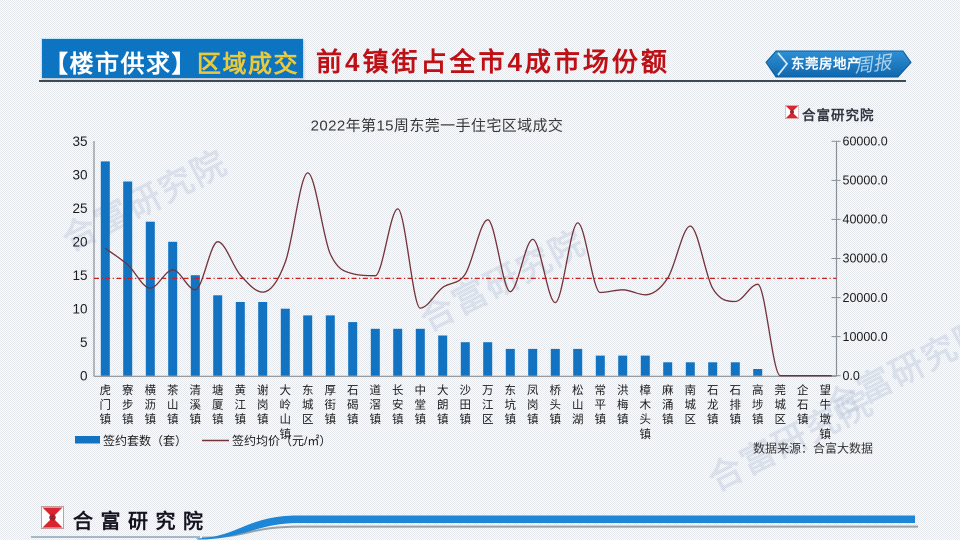 Image resolution: width=960 pixels, height=540 pixels. Describe the element at coordinates (758, 404) in the screenshot. I see `svg-text: 高埗镇` at that location.